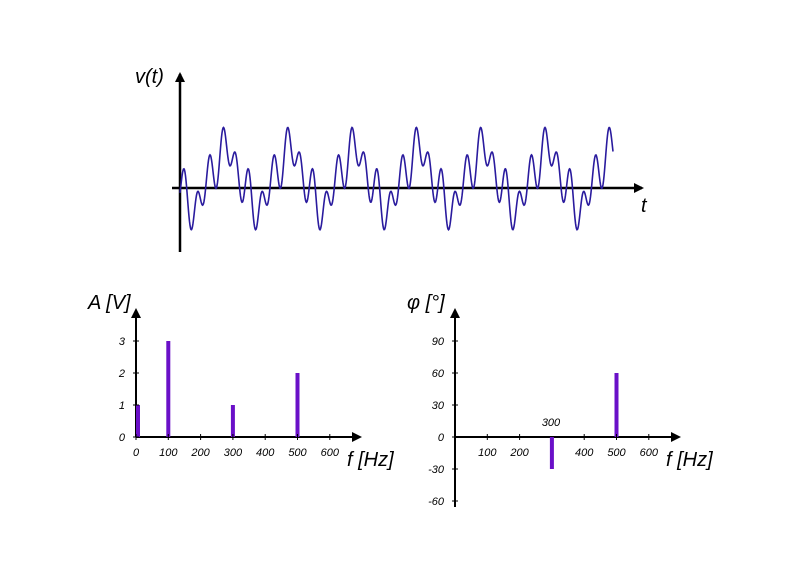  What do you see at coordinates (689, 460) in the screenshot?
I see `phase-x-label: f [Hz]` at bounding box center [689, 460].